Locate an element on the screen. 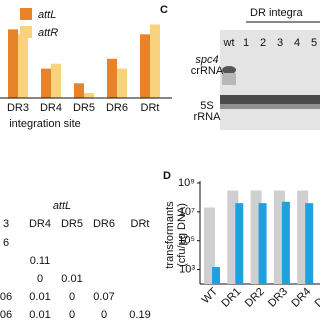 The image size is (320, 320). y-tick-label: 10³ is located at coordinates (187, 269).